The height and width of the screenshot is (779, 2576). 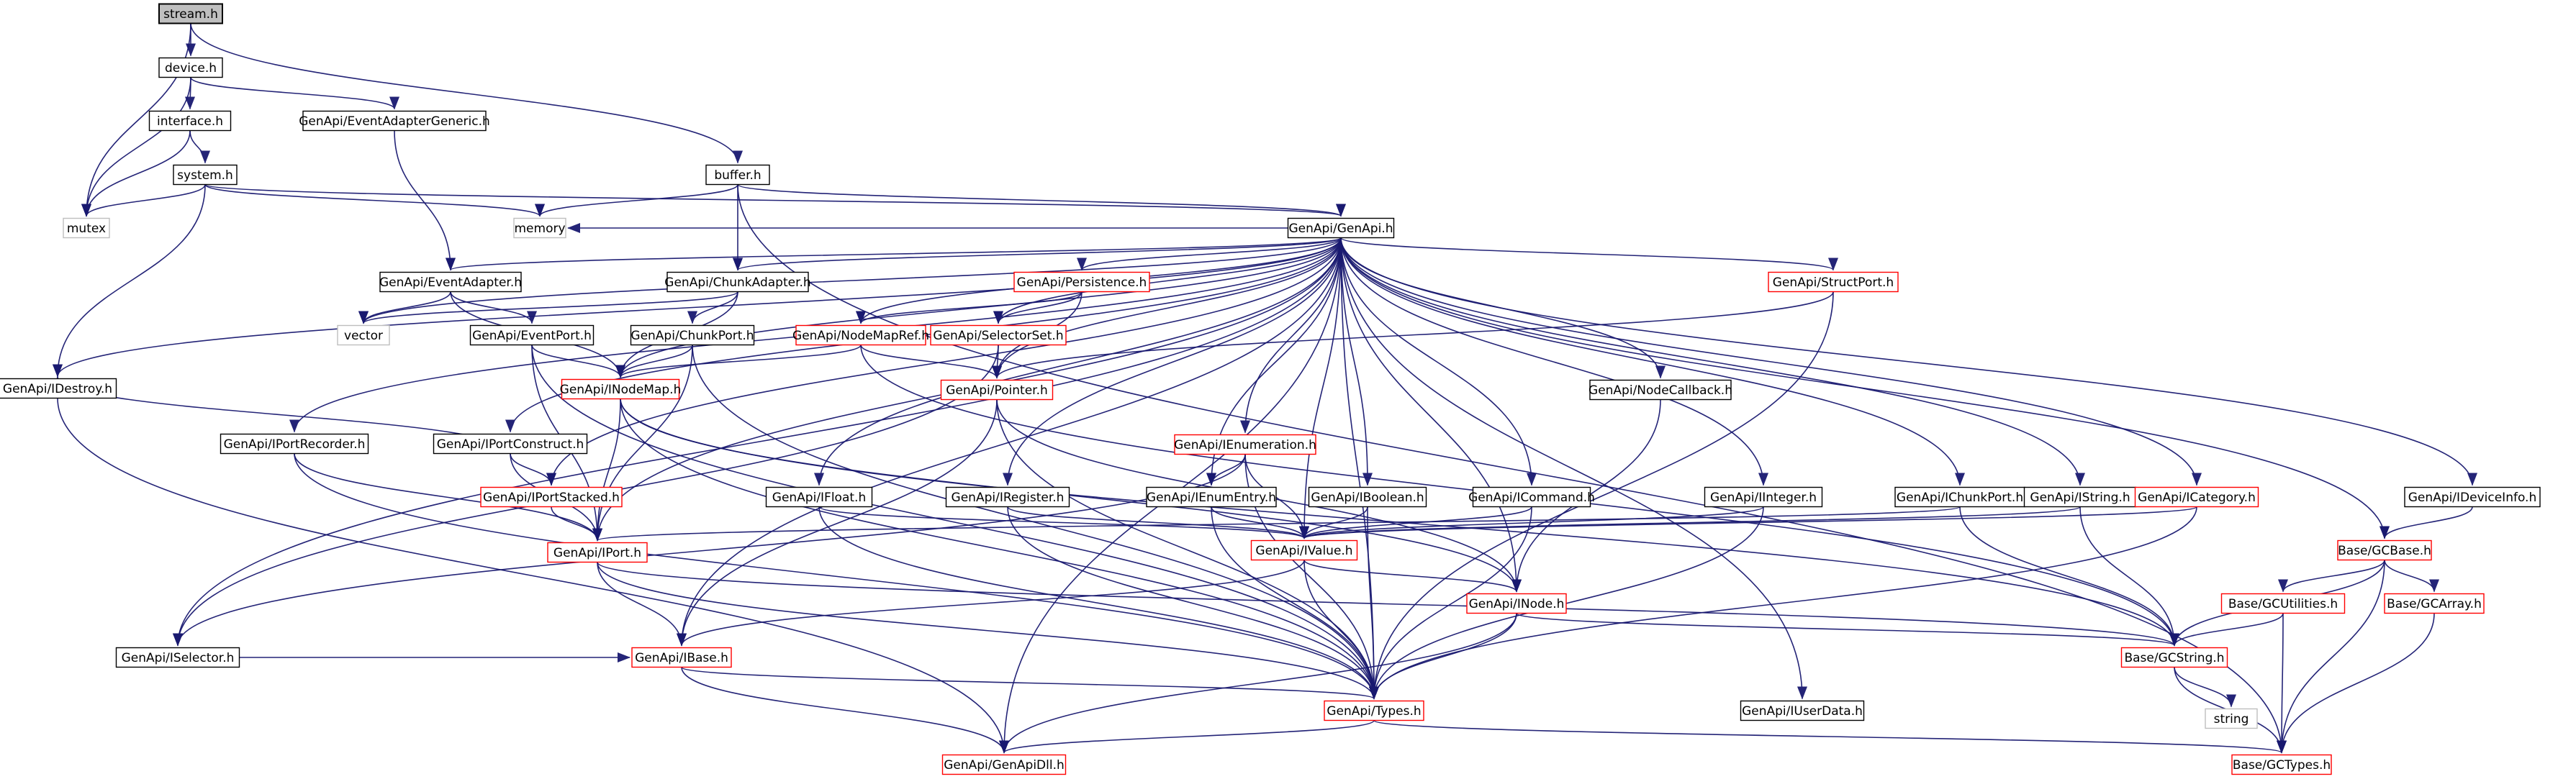 I want to click on node-eag: GenApi/EventAdapterGeneric.h, so click(x=395, y=121).